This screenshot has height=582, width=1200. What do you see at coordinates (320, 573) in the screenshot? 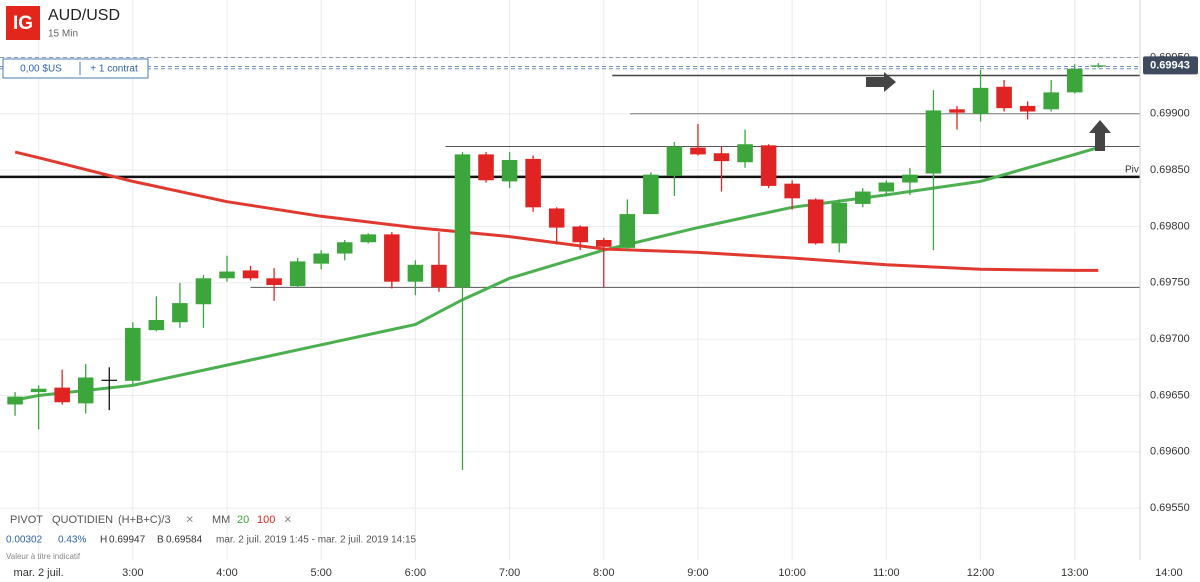
I see `x-tick-label: 5:00` at bounding box center [320, 573].